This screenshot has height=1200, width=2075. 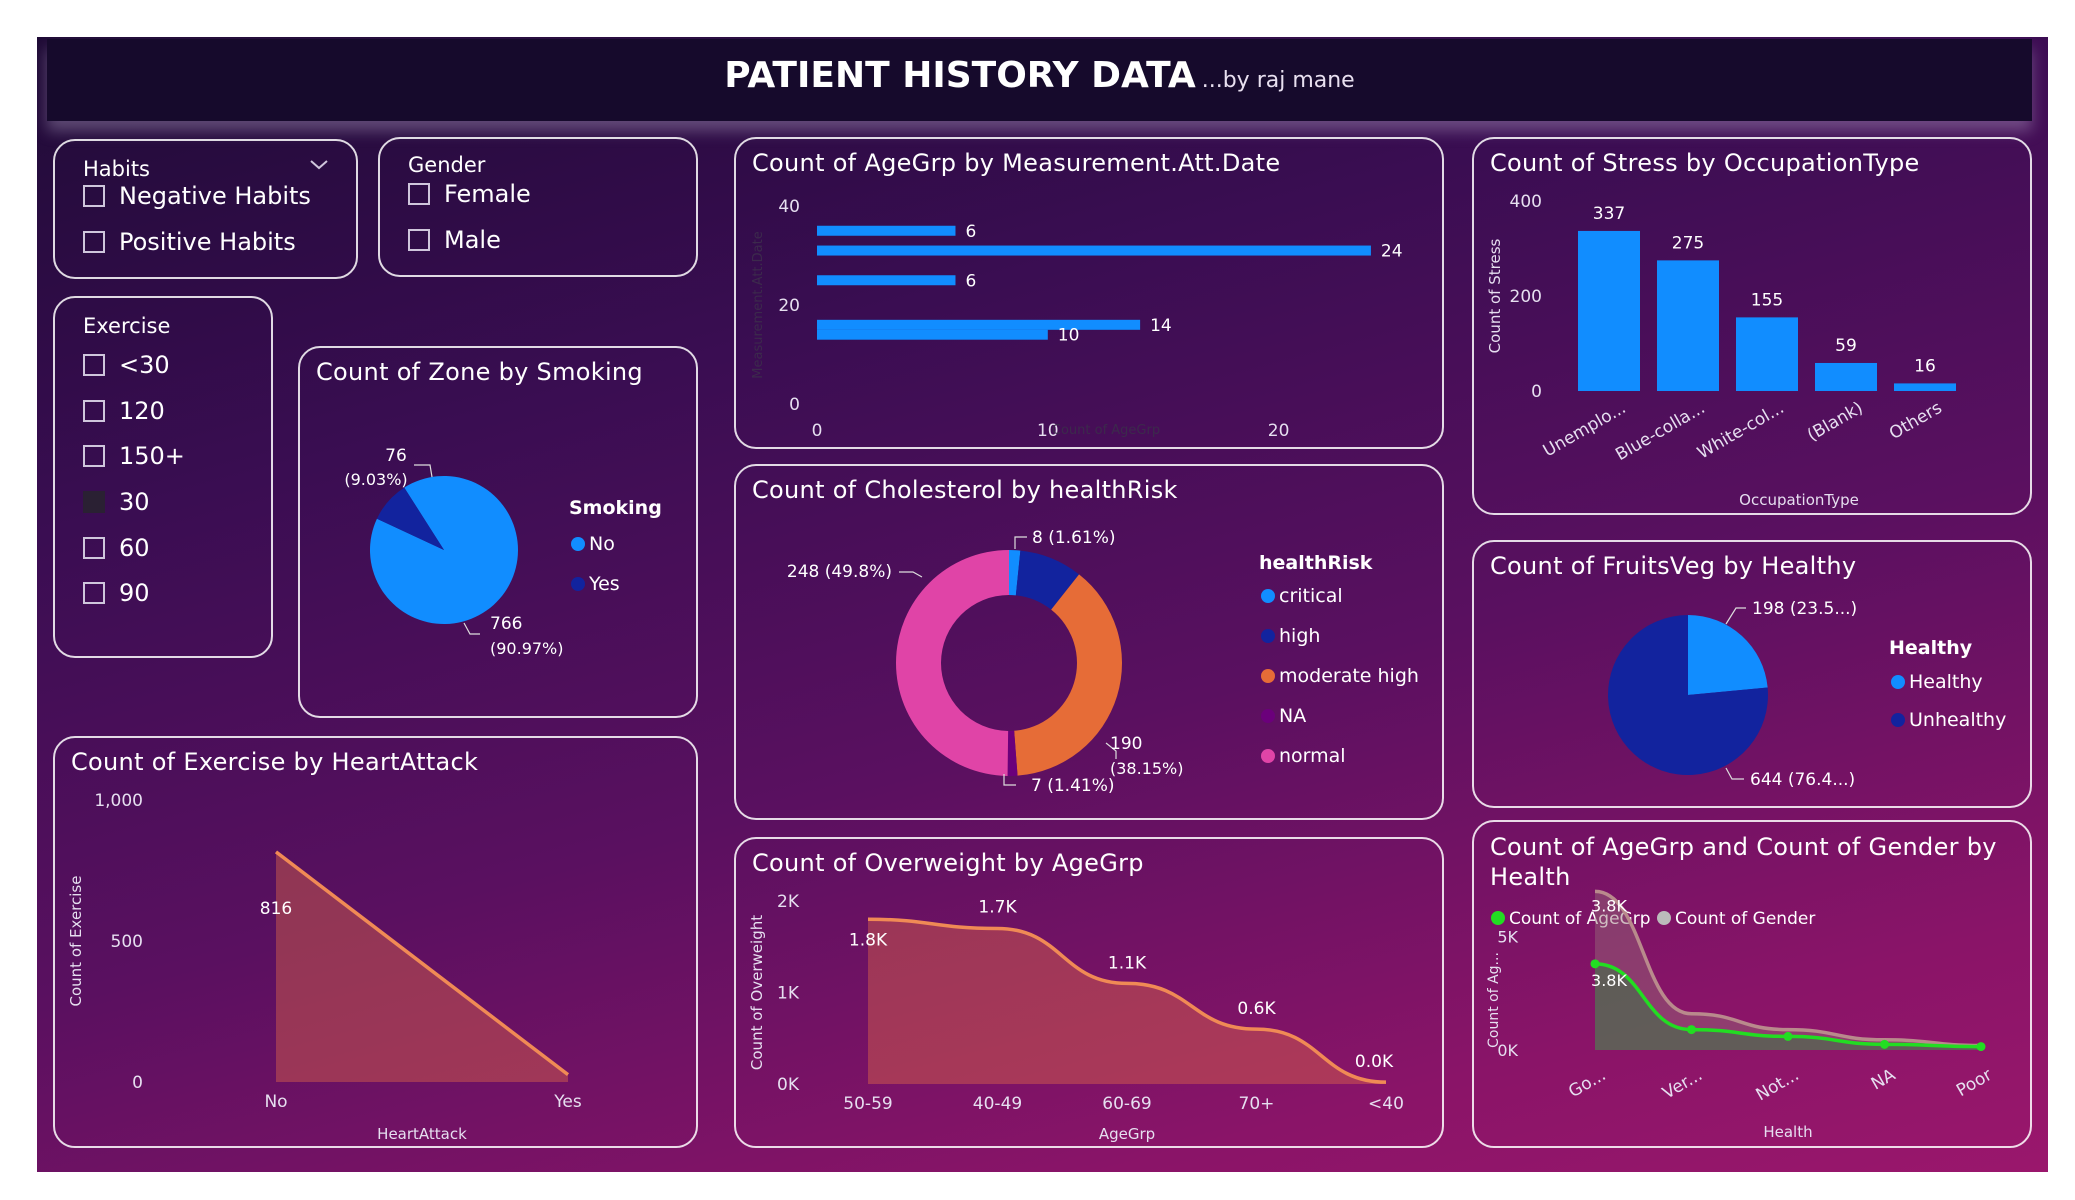 I want to click on gender-option-female: Female, so click(x=469, y=194).